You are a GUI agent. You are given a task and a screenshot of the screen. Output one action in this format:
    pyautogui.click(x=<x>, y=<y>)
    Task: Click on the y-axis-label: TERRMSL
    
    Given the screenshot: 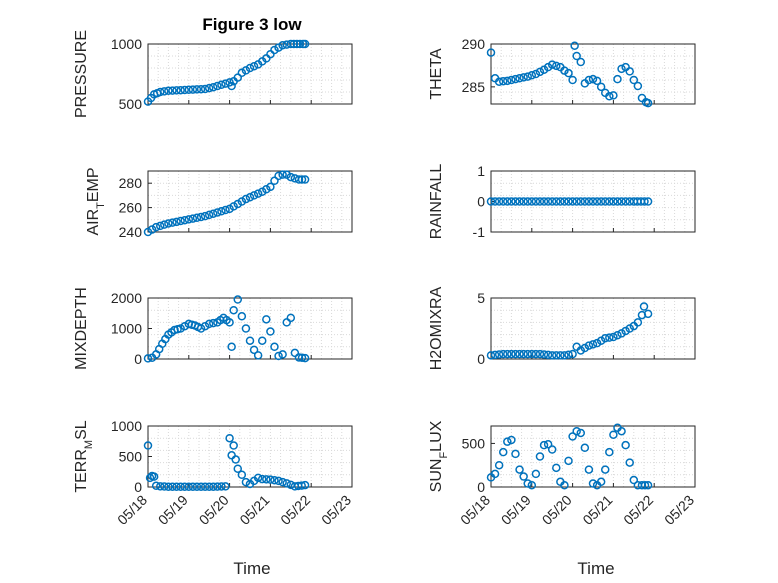 What is the action you would take?
    pyautogui.click(x=84, y=456)
    